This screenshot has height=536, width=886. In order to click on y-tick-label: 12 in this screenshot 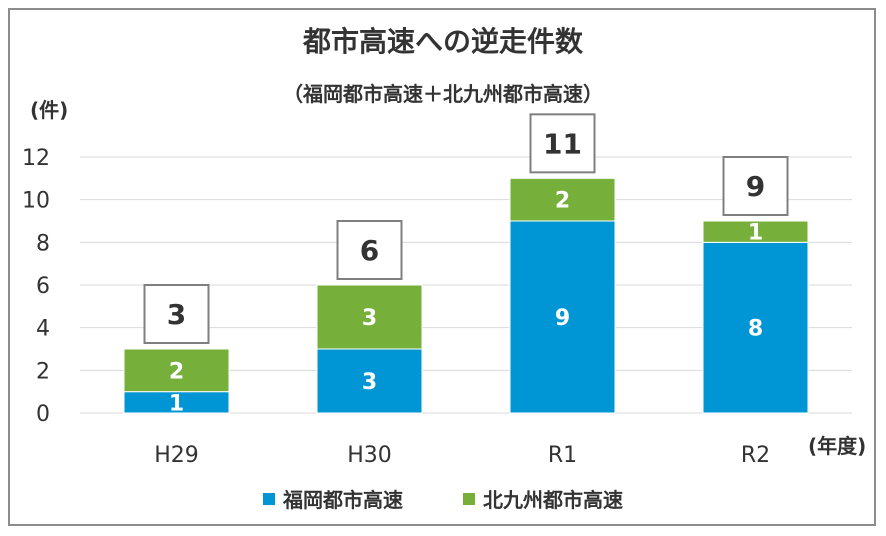, I will do `click(36, 158)`.